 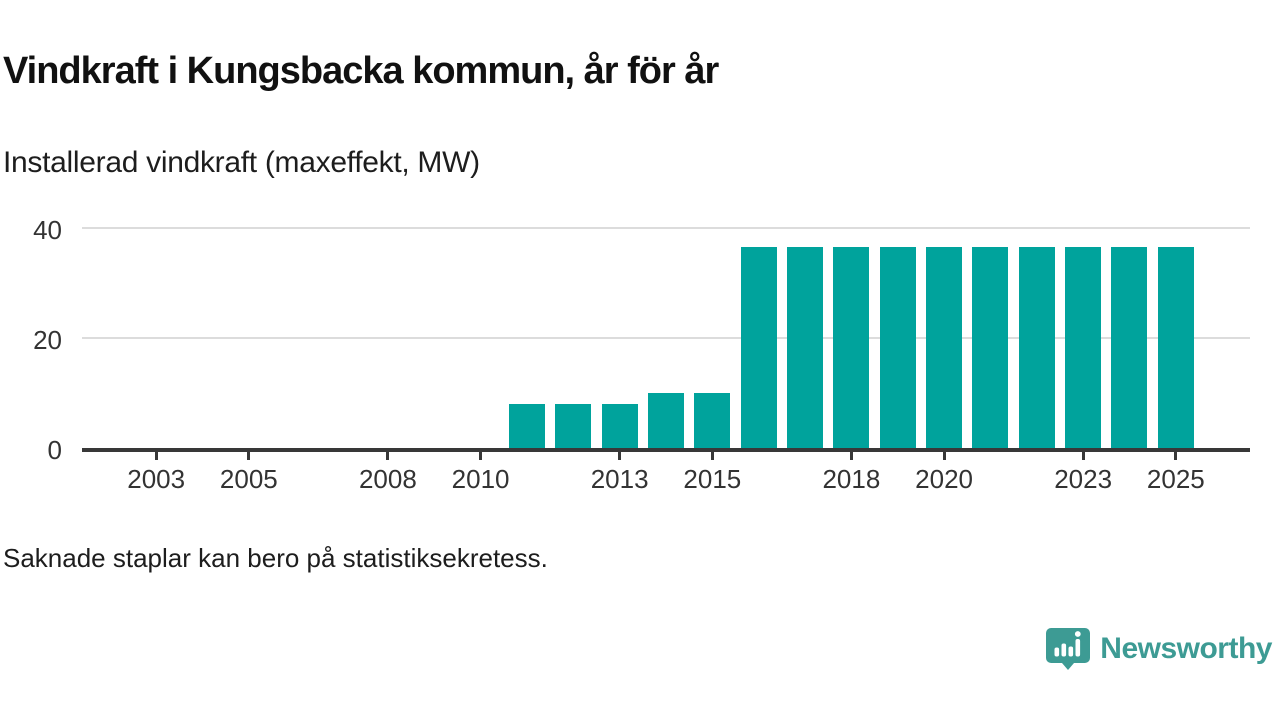 What do you see at coordinates (619, 479) in the screenshot?
I see `x-tick-label-2013: 2013` at bounding box center [619, 479].